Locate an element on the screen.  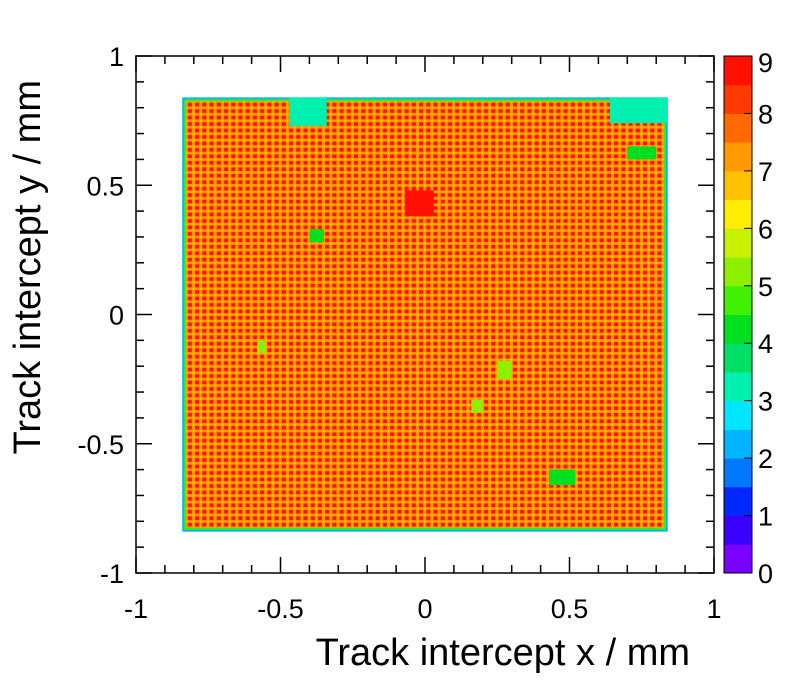
x-axis-title: Track intercept x / mm is located at coordinates (503, 653).